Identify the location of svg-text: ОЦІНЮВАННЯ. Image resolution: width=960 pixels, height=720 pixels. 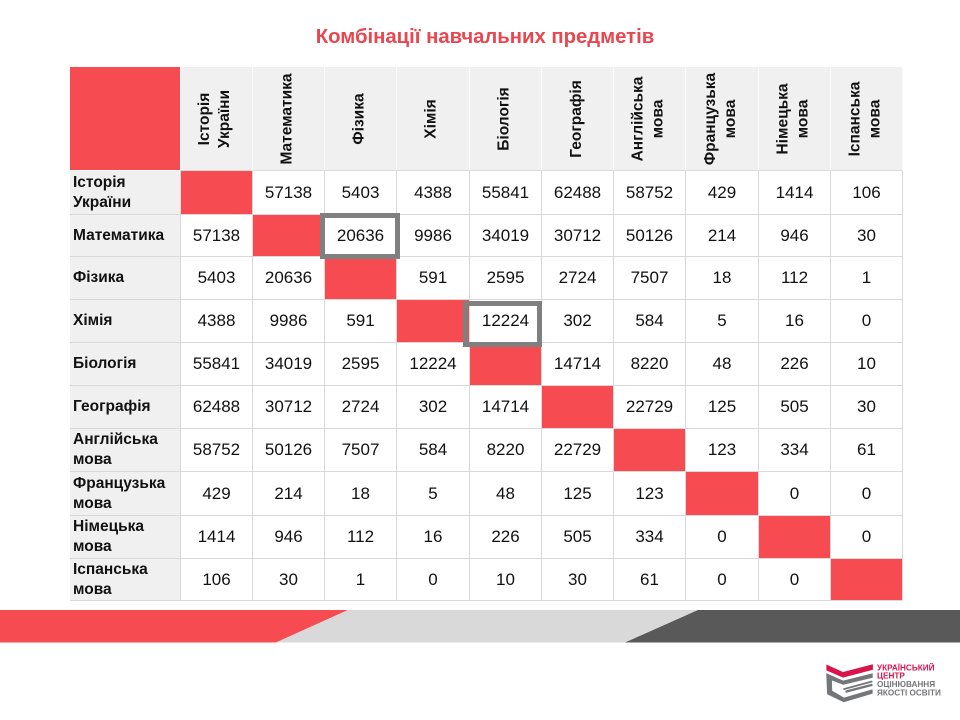
(906, 684).